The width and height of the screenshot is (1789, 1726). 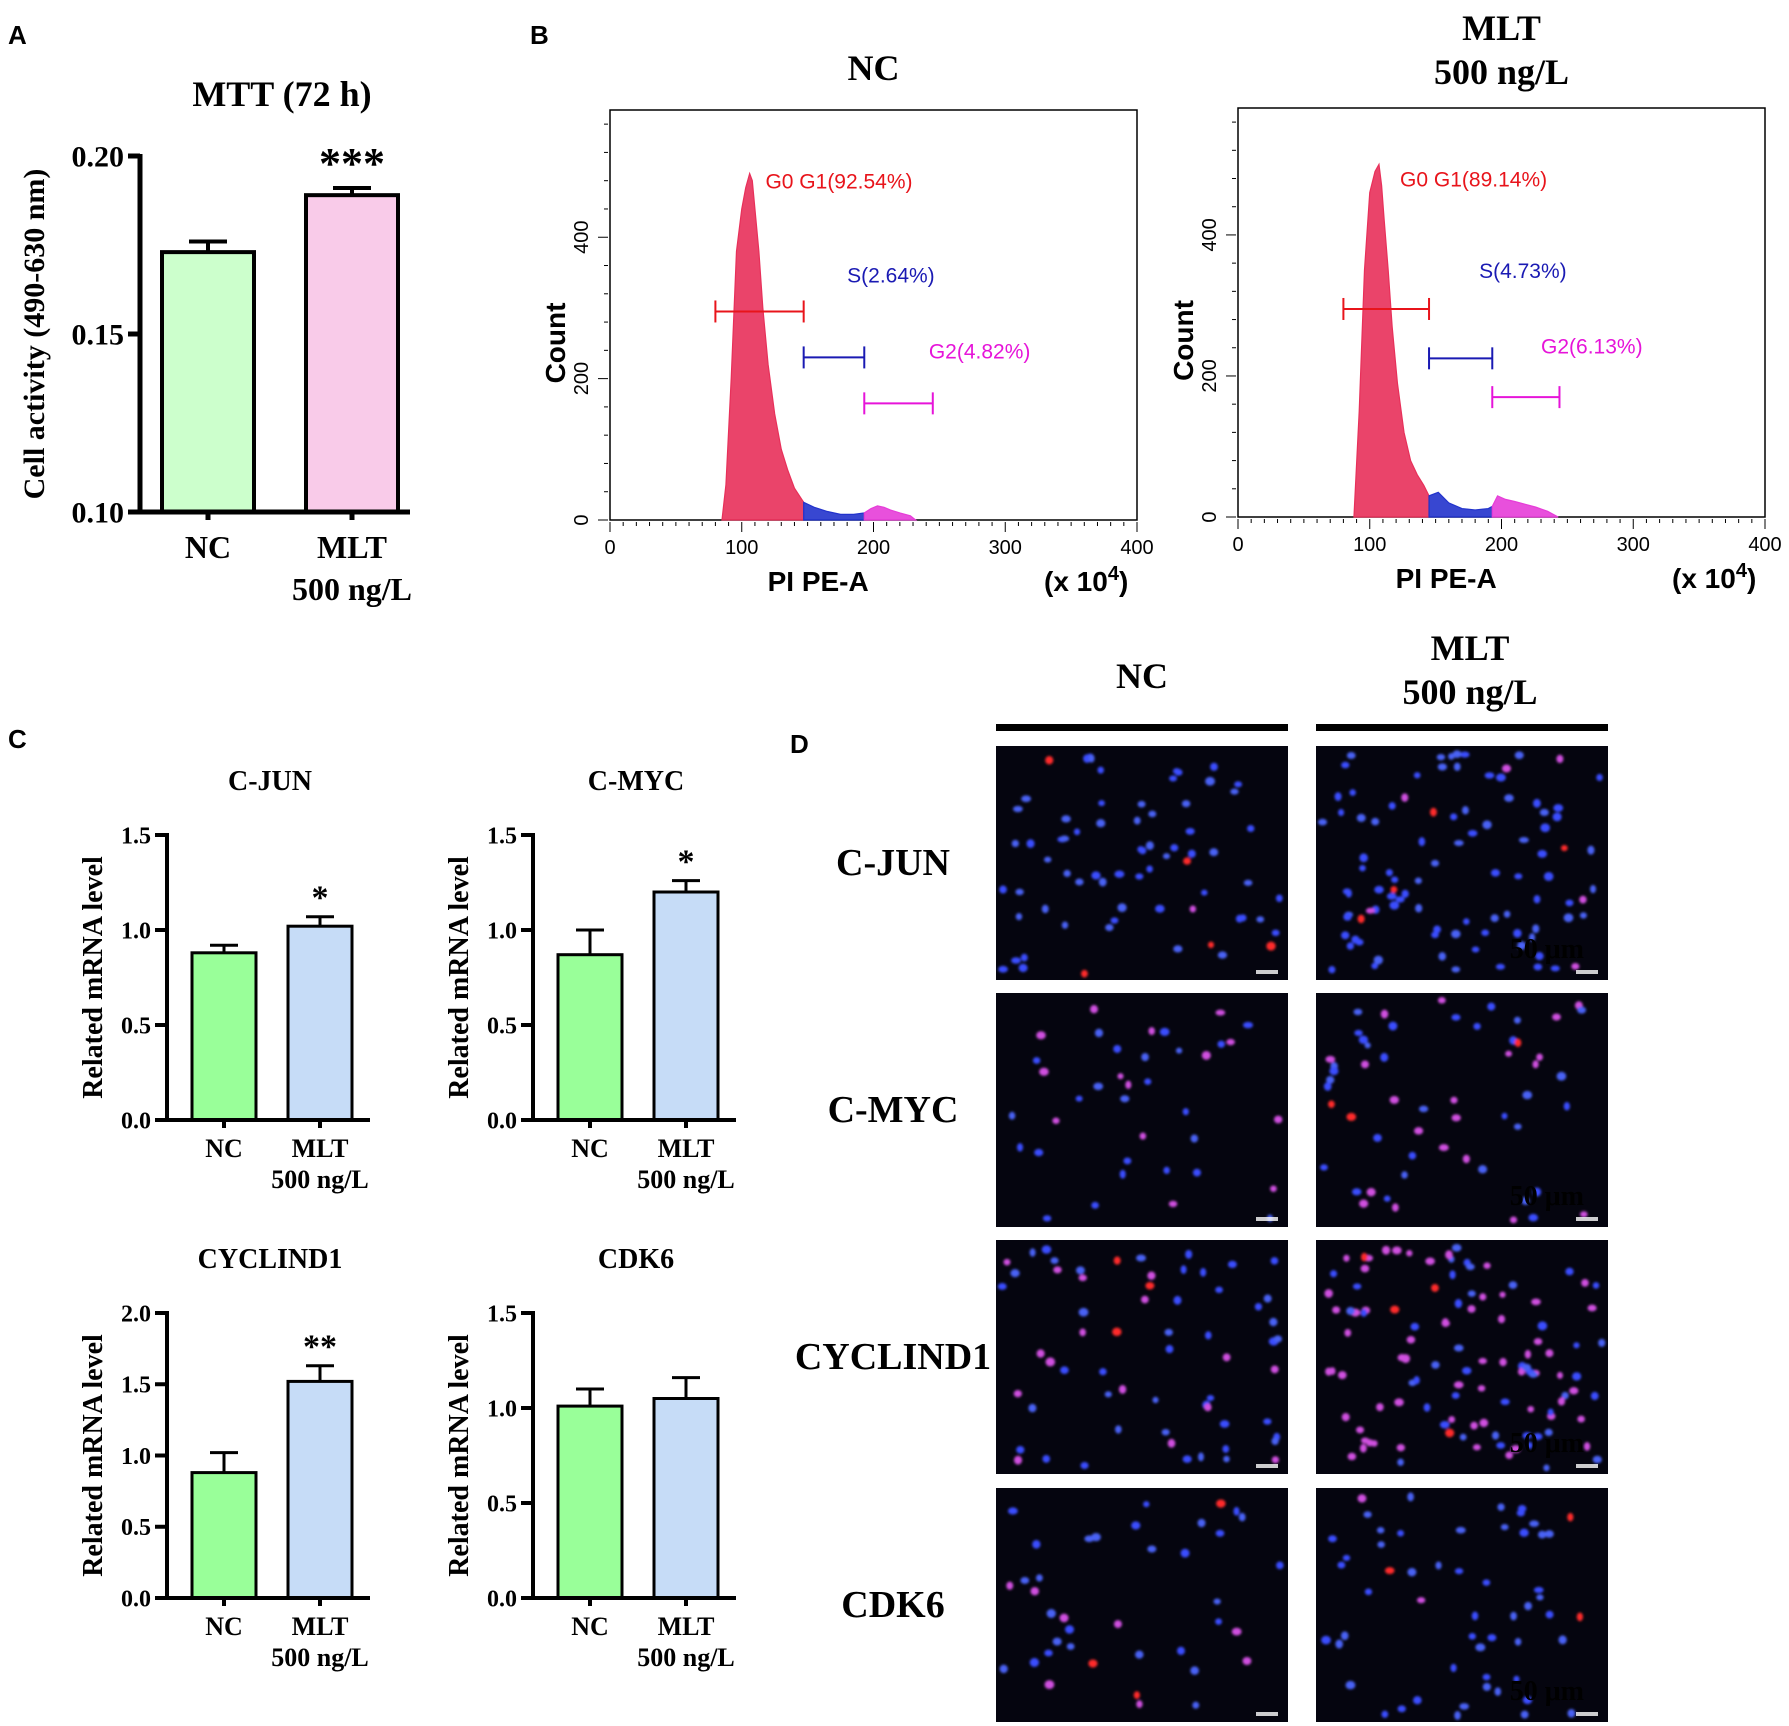 I want to click on panel-d-header-mlt-dose: 500 ng/L, so click(x=1469, y=692).